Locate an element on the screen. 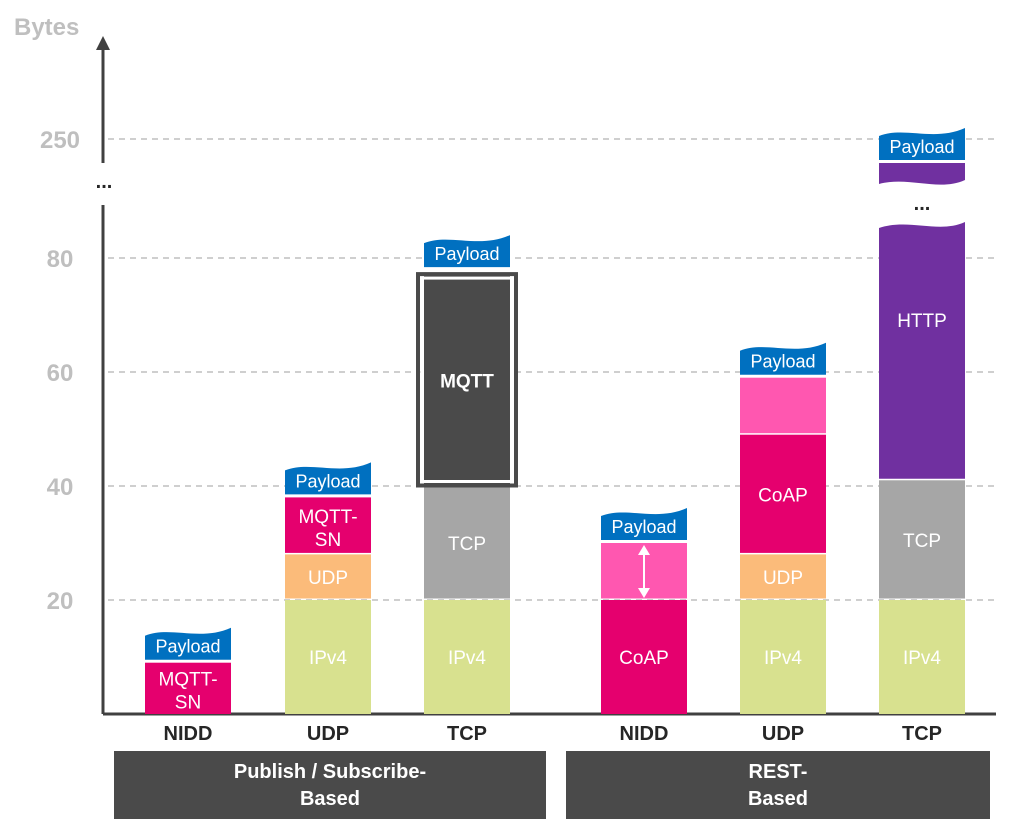 The height and width of the screenshot is (840, 1012). y-axis-arrowhead is located at coordinates (103, 43).